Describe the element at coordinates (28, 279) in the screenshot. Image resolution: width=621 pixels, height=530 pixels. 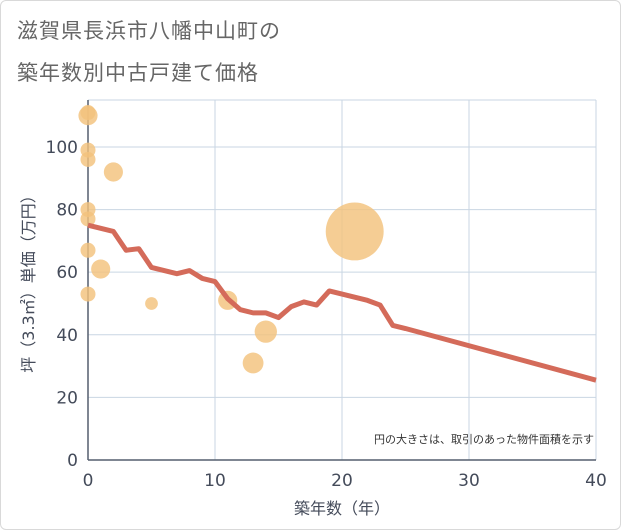
I see `y-axis-label: 坪（3.3㎡）単価（万円）` at that location.